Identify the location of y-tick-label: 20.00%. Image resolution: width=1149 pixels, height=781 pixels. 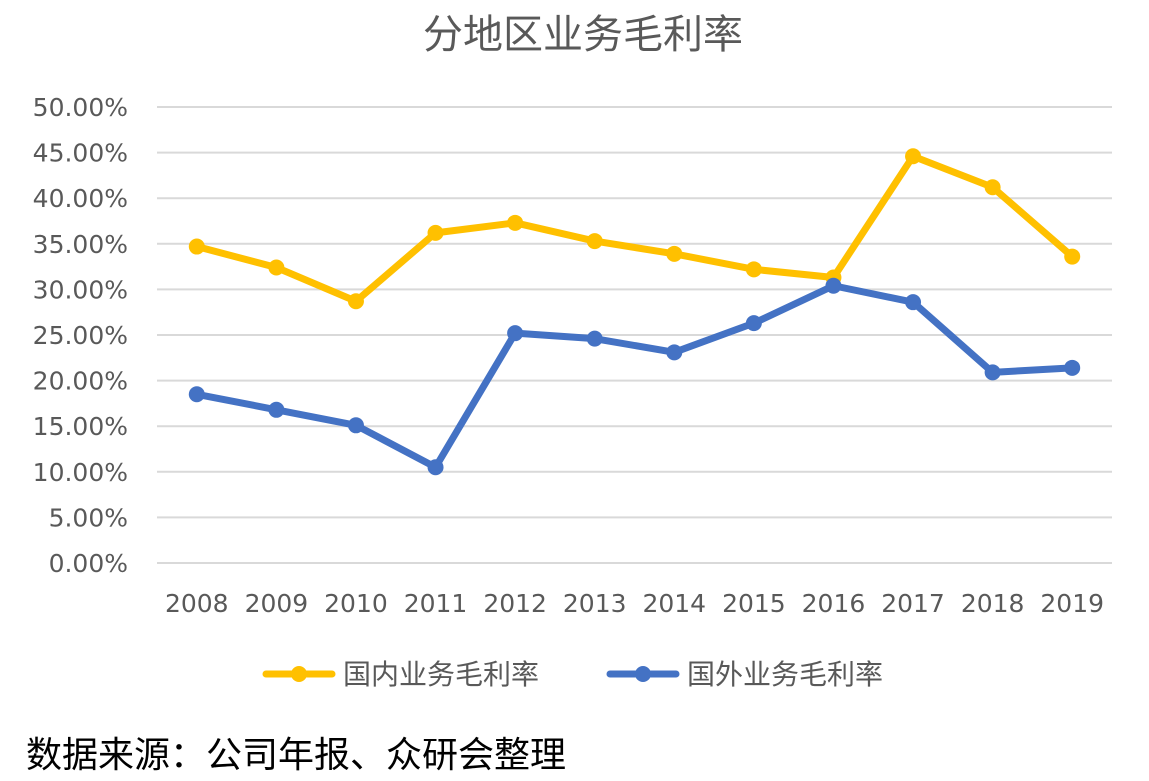
(80, 381).